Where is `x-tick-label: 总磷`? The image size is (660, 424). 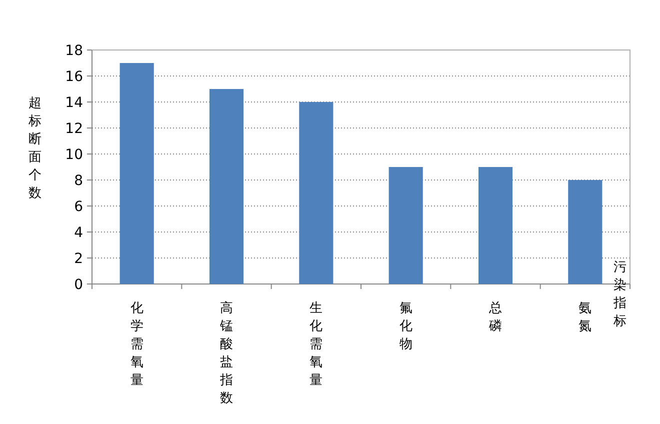 x-tick-label: 总磷 is located at coordinates (495, 317).